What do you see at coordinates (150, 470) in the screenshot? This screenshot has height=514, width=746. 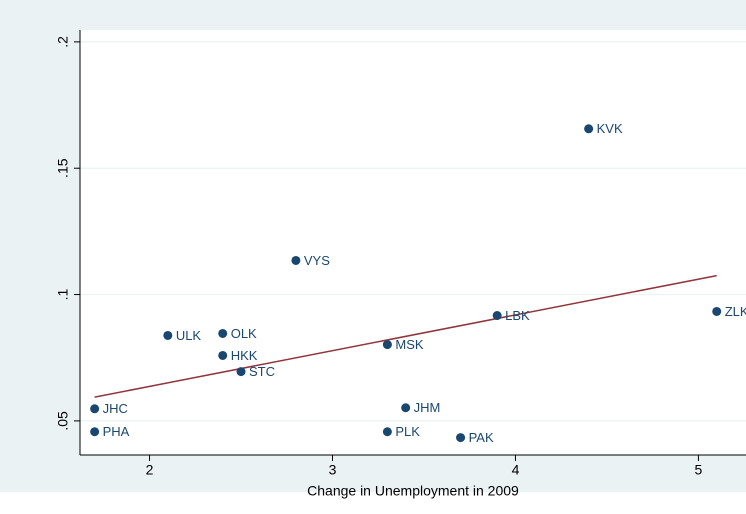 I see `x-tick-label: 2` at bounding box center [150, 470].